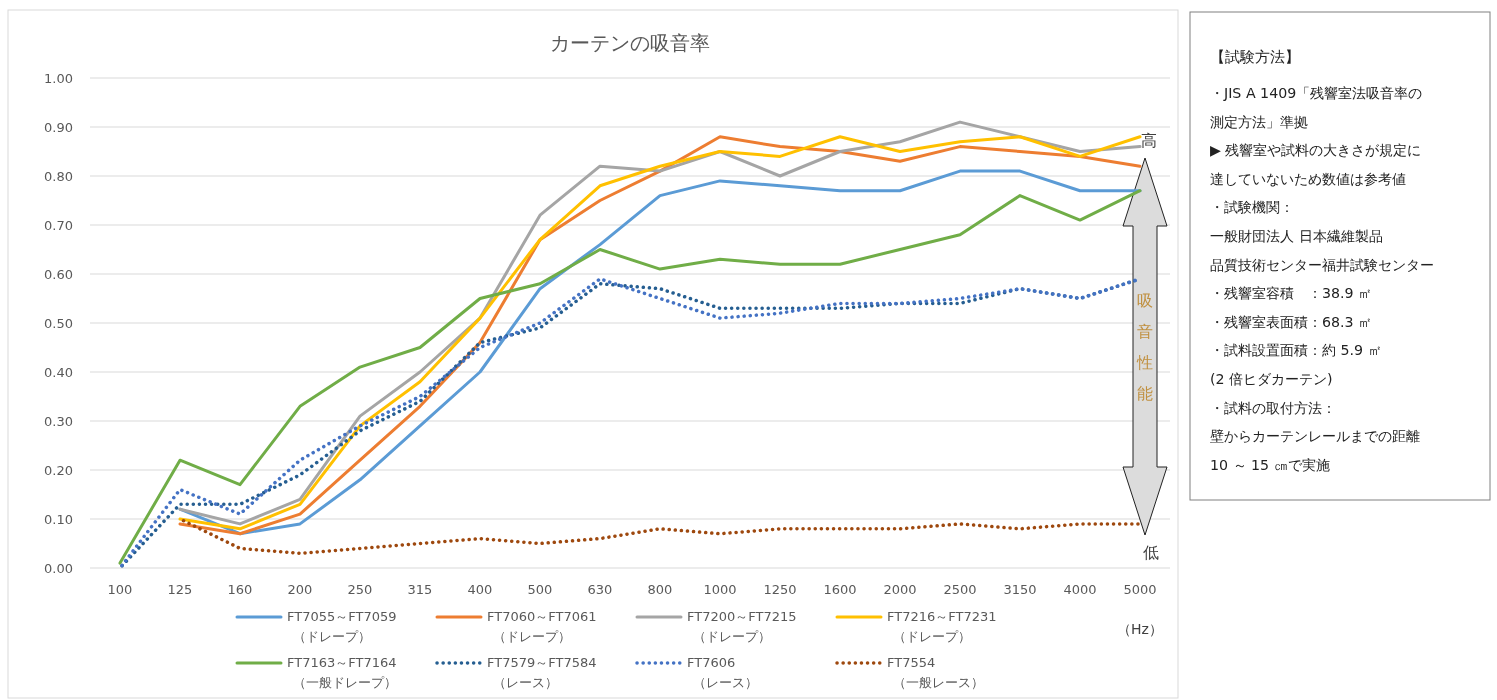 This screenshot has width=1497, height=700. Describe the element at coordinates (1296, 236) in the screenshot. I see `text: 一般財団法人 日本繊維製品` at that location.